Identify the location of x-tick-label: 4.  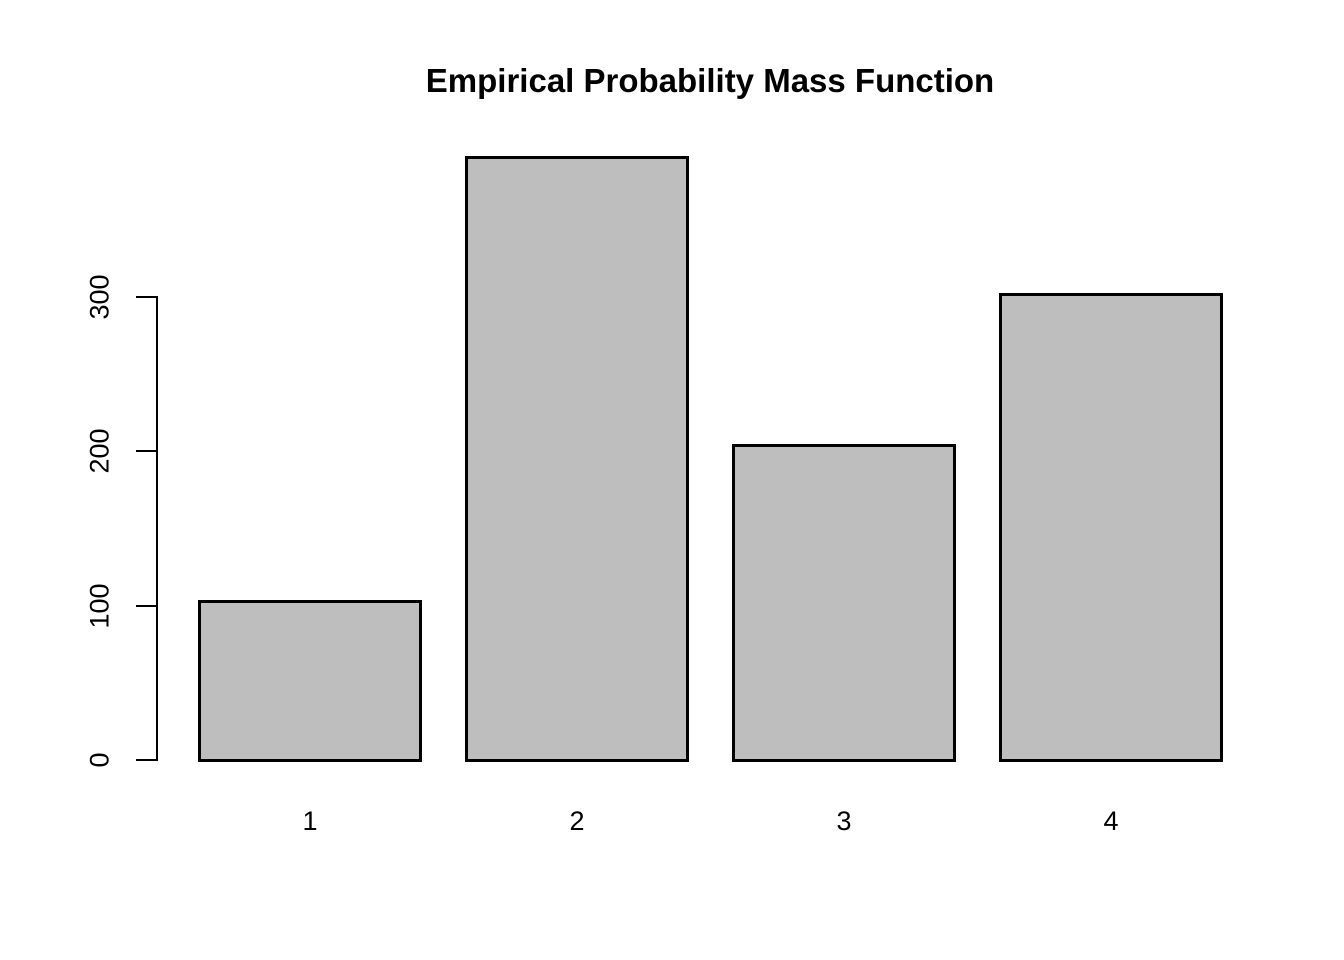
(1111, 821).